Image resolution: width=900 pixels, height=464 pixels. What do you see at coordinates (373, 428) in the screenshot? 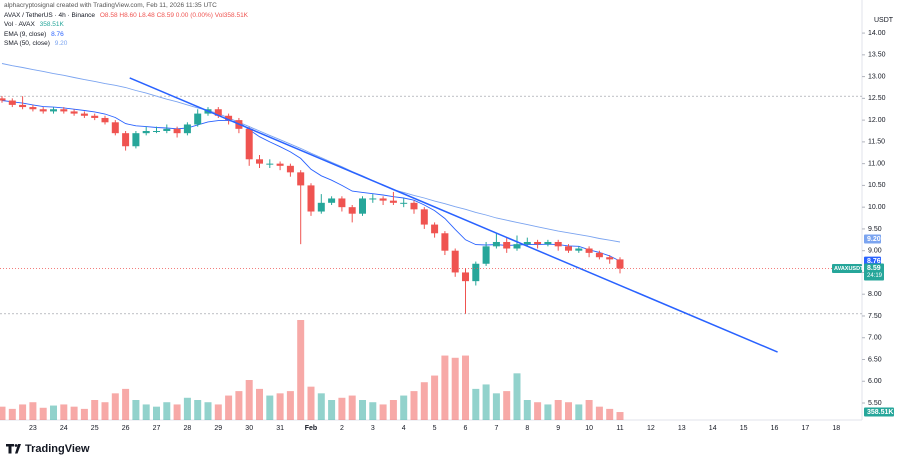
I see `x-tick-label: 3` at bounding box center [373, 428].